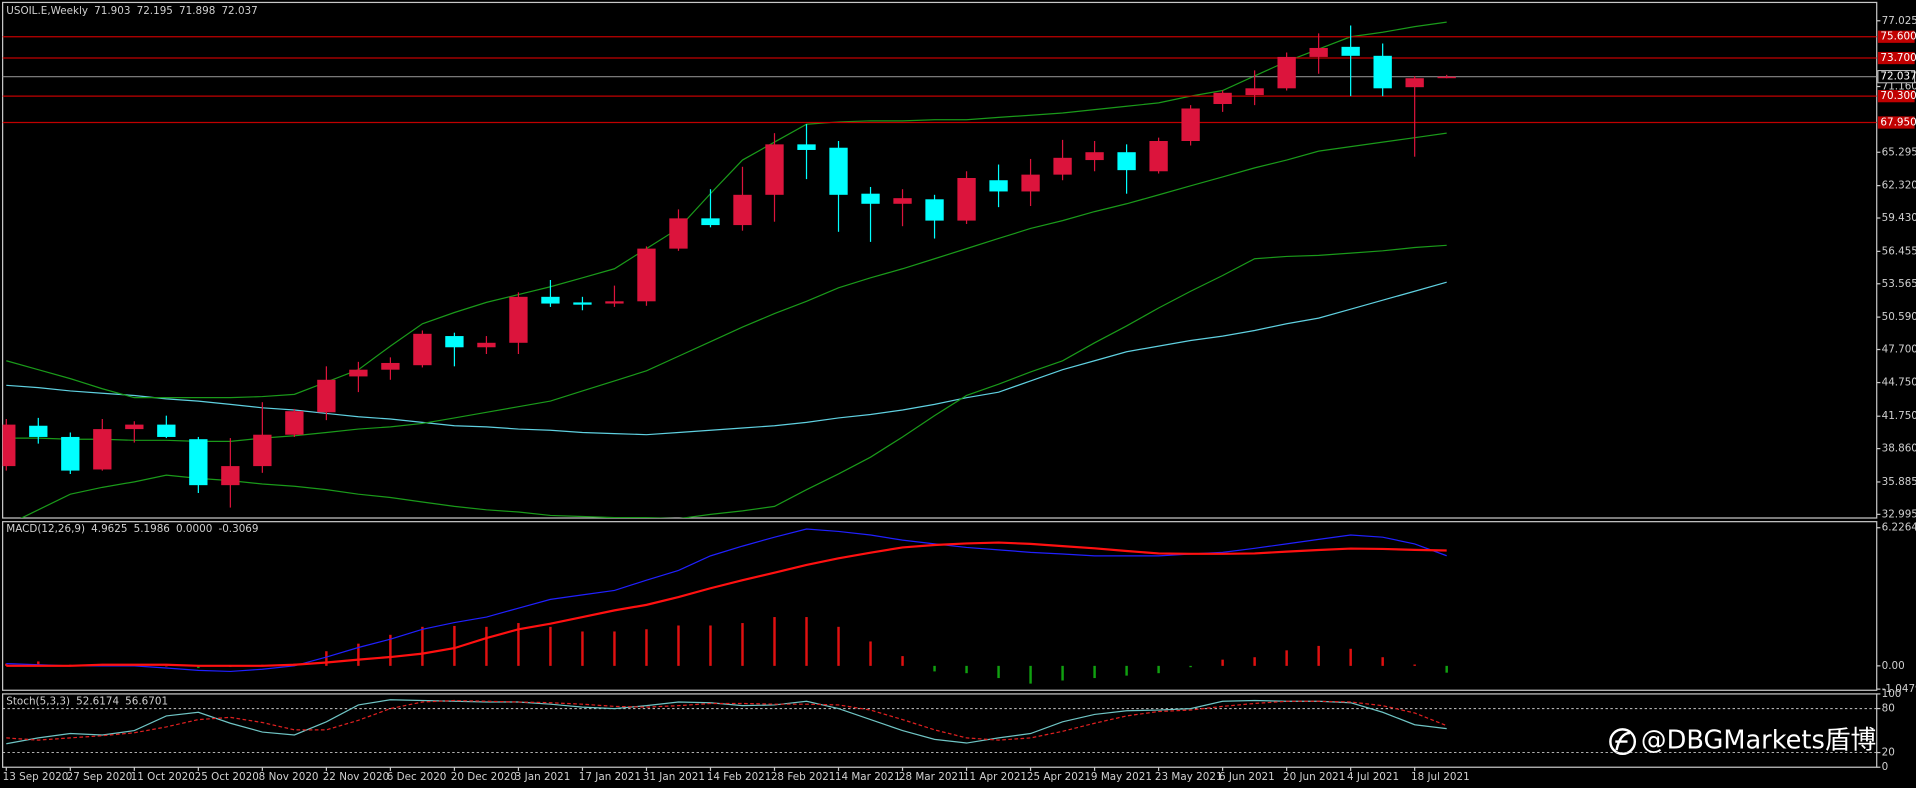 This screenshot has width=1916, height=788. What do you see at coordinates (1059, 777) in the screenshot?
I see `x-tick-label: 25 Apr 2021` at bounding box center [1059, 777].